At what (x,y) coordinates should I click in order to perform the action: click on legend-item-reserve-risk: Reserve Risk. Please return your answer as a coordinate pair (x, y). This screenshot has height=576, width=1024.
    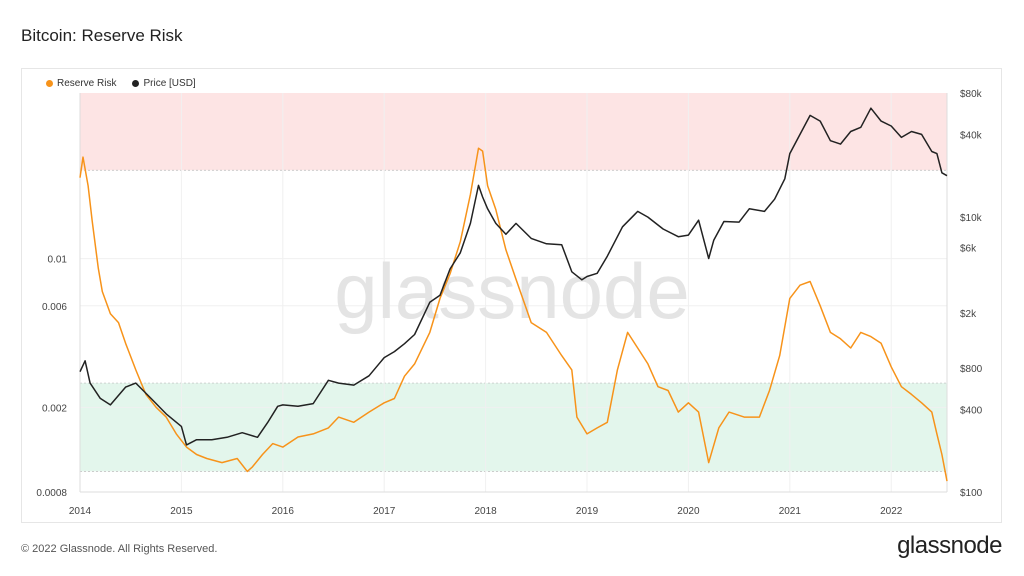
    Looking at the image, I should click on (81, 83).